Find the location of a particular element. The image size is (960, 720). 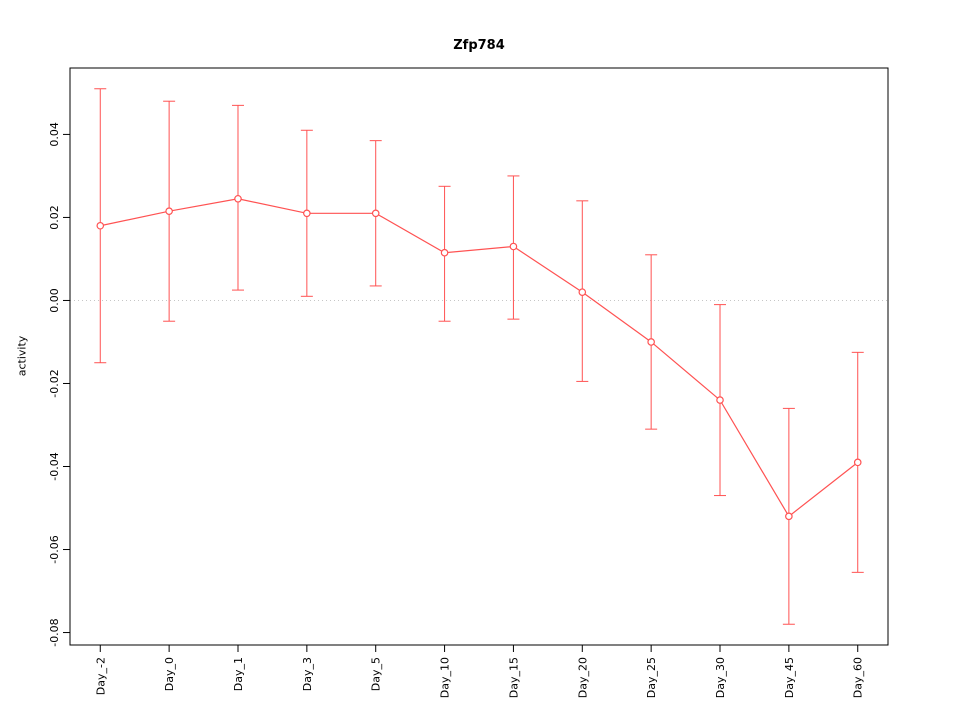

x-tick-label: Day_30 is located at coordinates (720, 677).